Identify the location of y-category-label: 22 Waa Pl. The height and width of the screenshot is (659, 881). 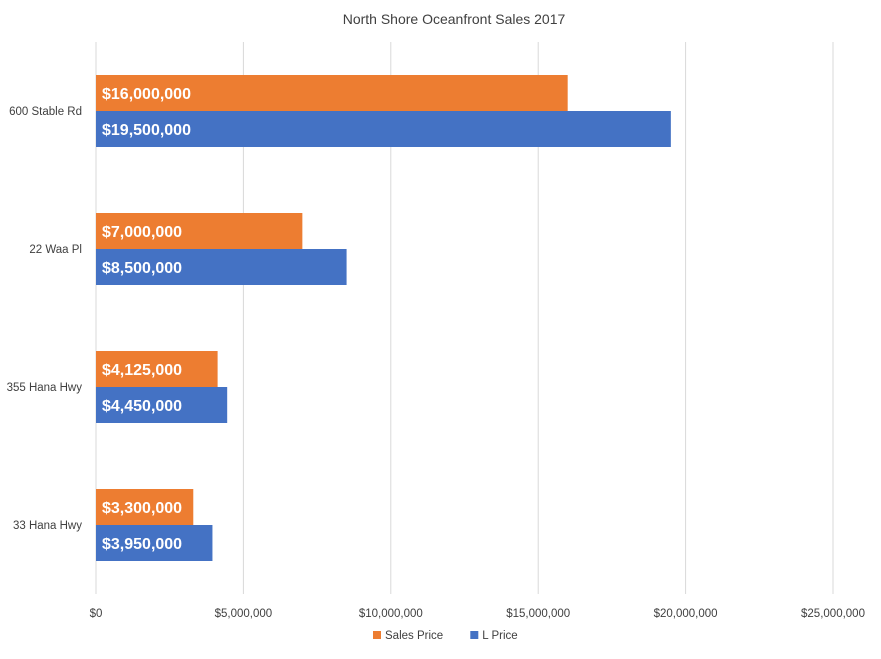
(55, 250).